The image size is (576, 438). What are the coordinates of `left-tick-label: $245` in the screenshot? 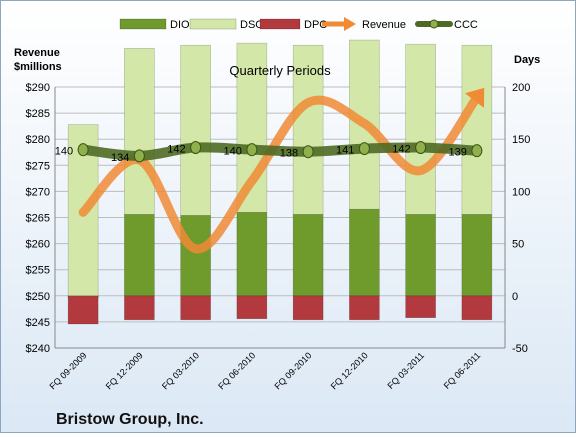 It's located at (38, 323).